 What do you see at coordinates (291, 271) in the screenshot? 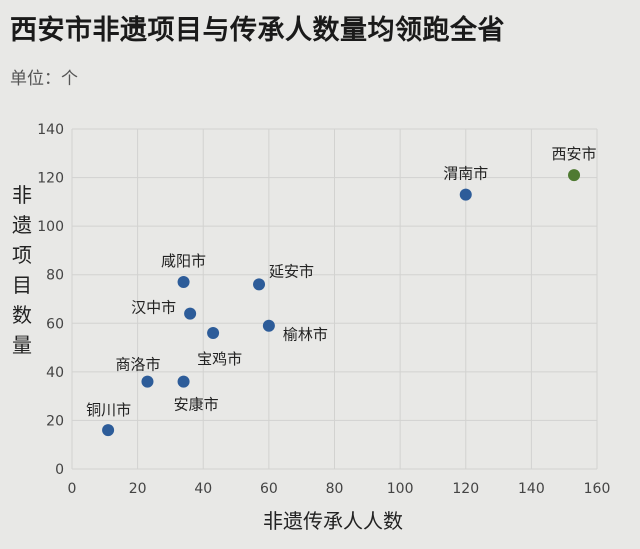
I see `data-point-label: 延安市` at bounding box center [291, 271].